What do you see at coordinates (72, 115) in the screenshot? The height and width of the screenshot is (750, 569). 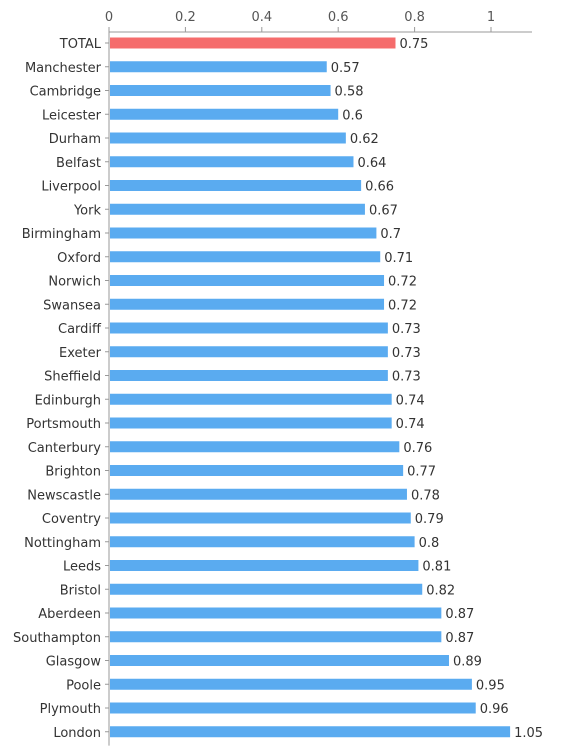 I see `category-label: Leicester` at bounding box center [72, 115].